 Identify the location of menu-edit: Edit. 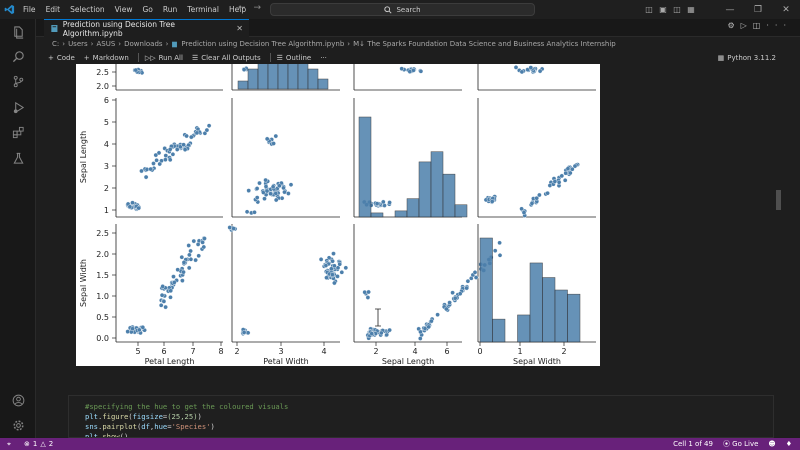
(53, 9).